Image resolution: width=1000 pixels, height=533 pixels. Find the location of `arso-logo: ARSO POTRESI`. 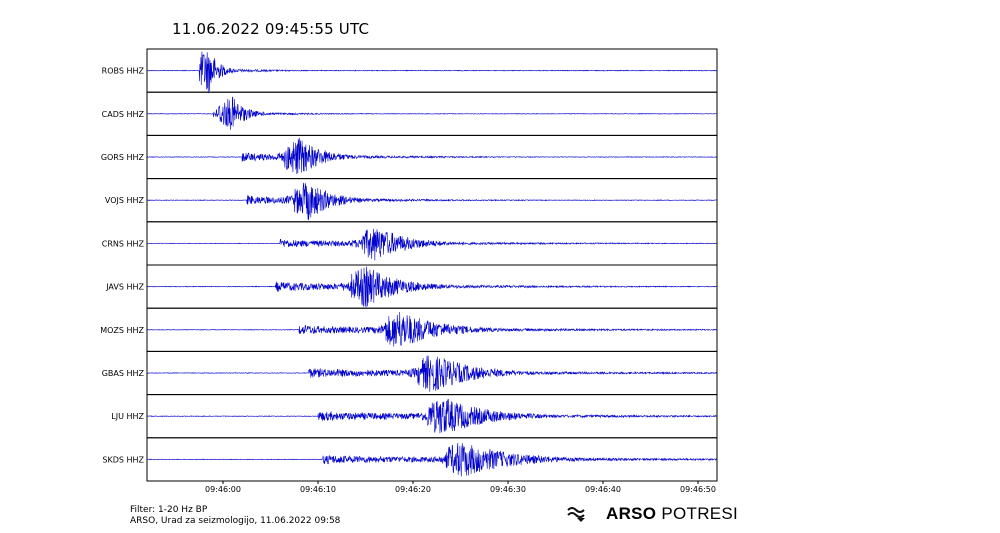

arso-logo: ARSO POTRESI is located at coordinates (652, 514).